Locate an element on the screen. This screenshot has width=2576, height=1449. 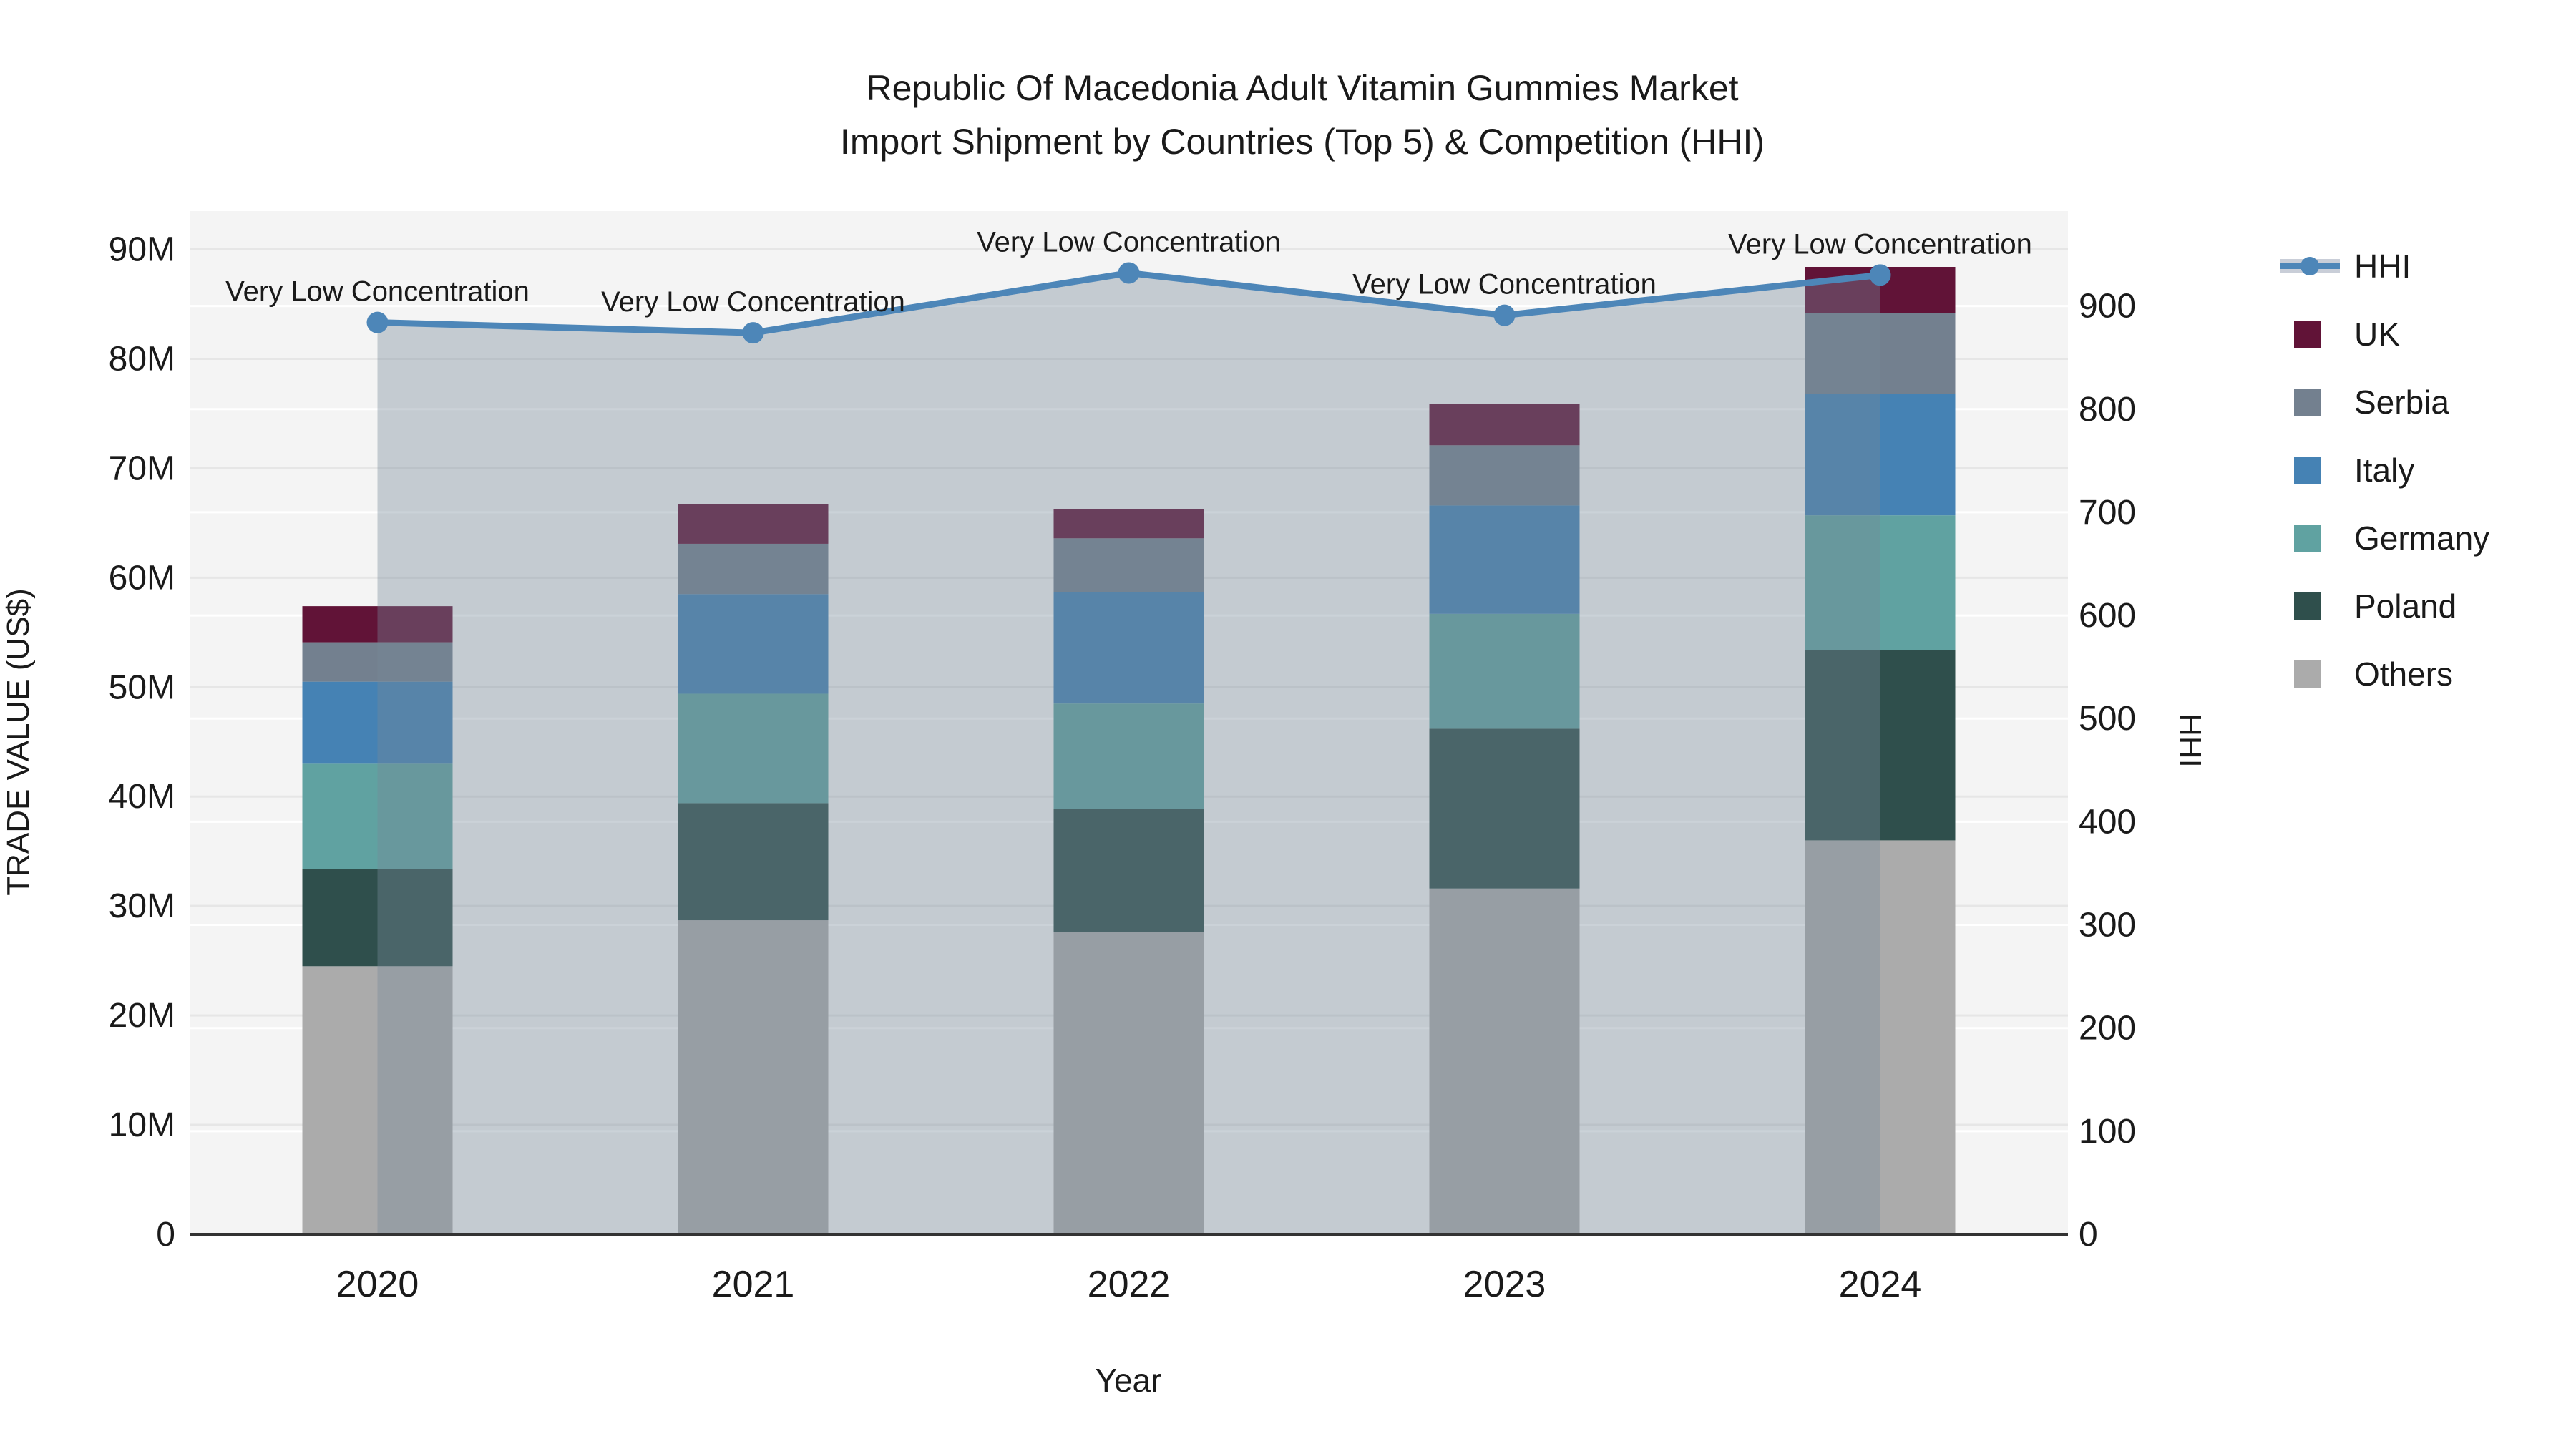
bar-segment-germany-2022 is located at coordinates (1128, 756).